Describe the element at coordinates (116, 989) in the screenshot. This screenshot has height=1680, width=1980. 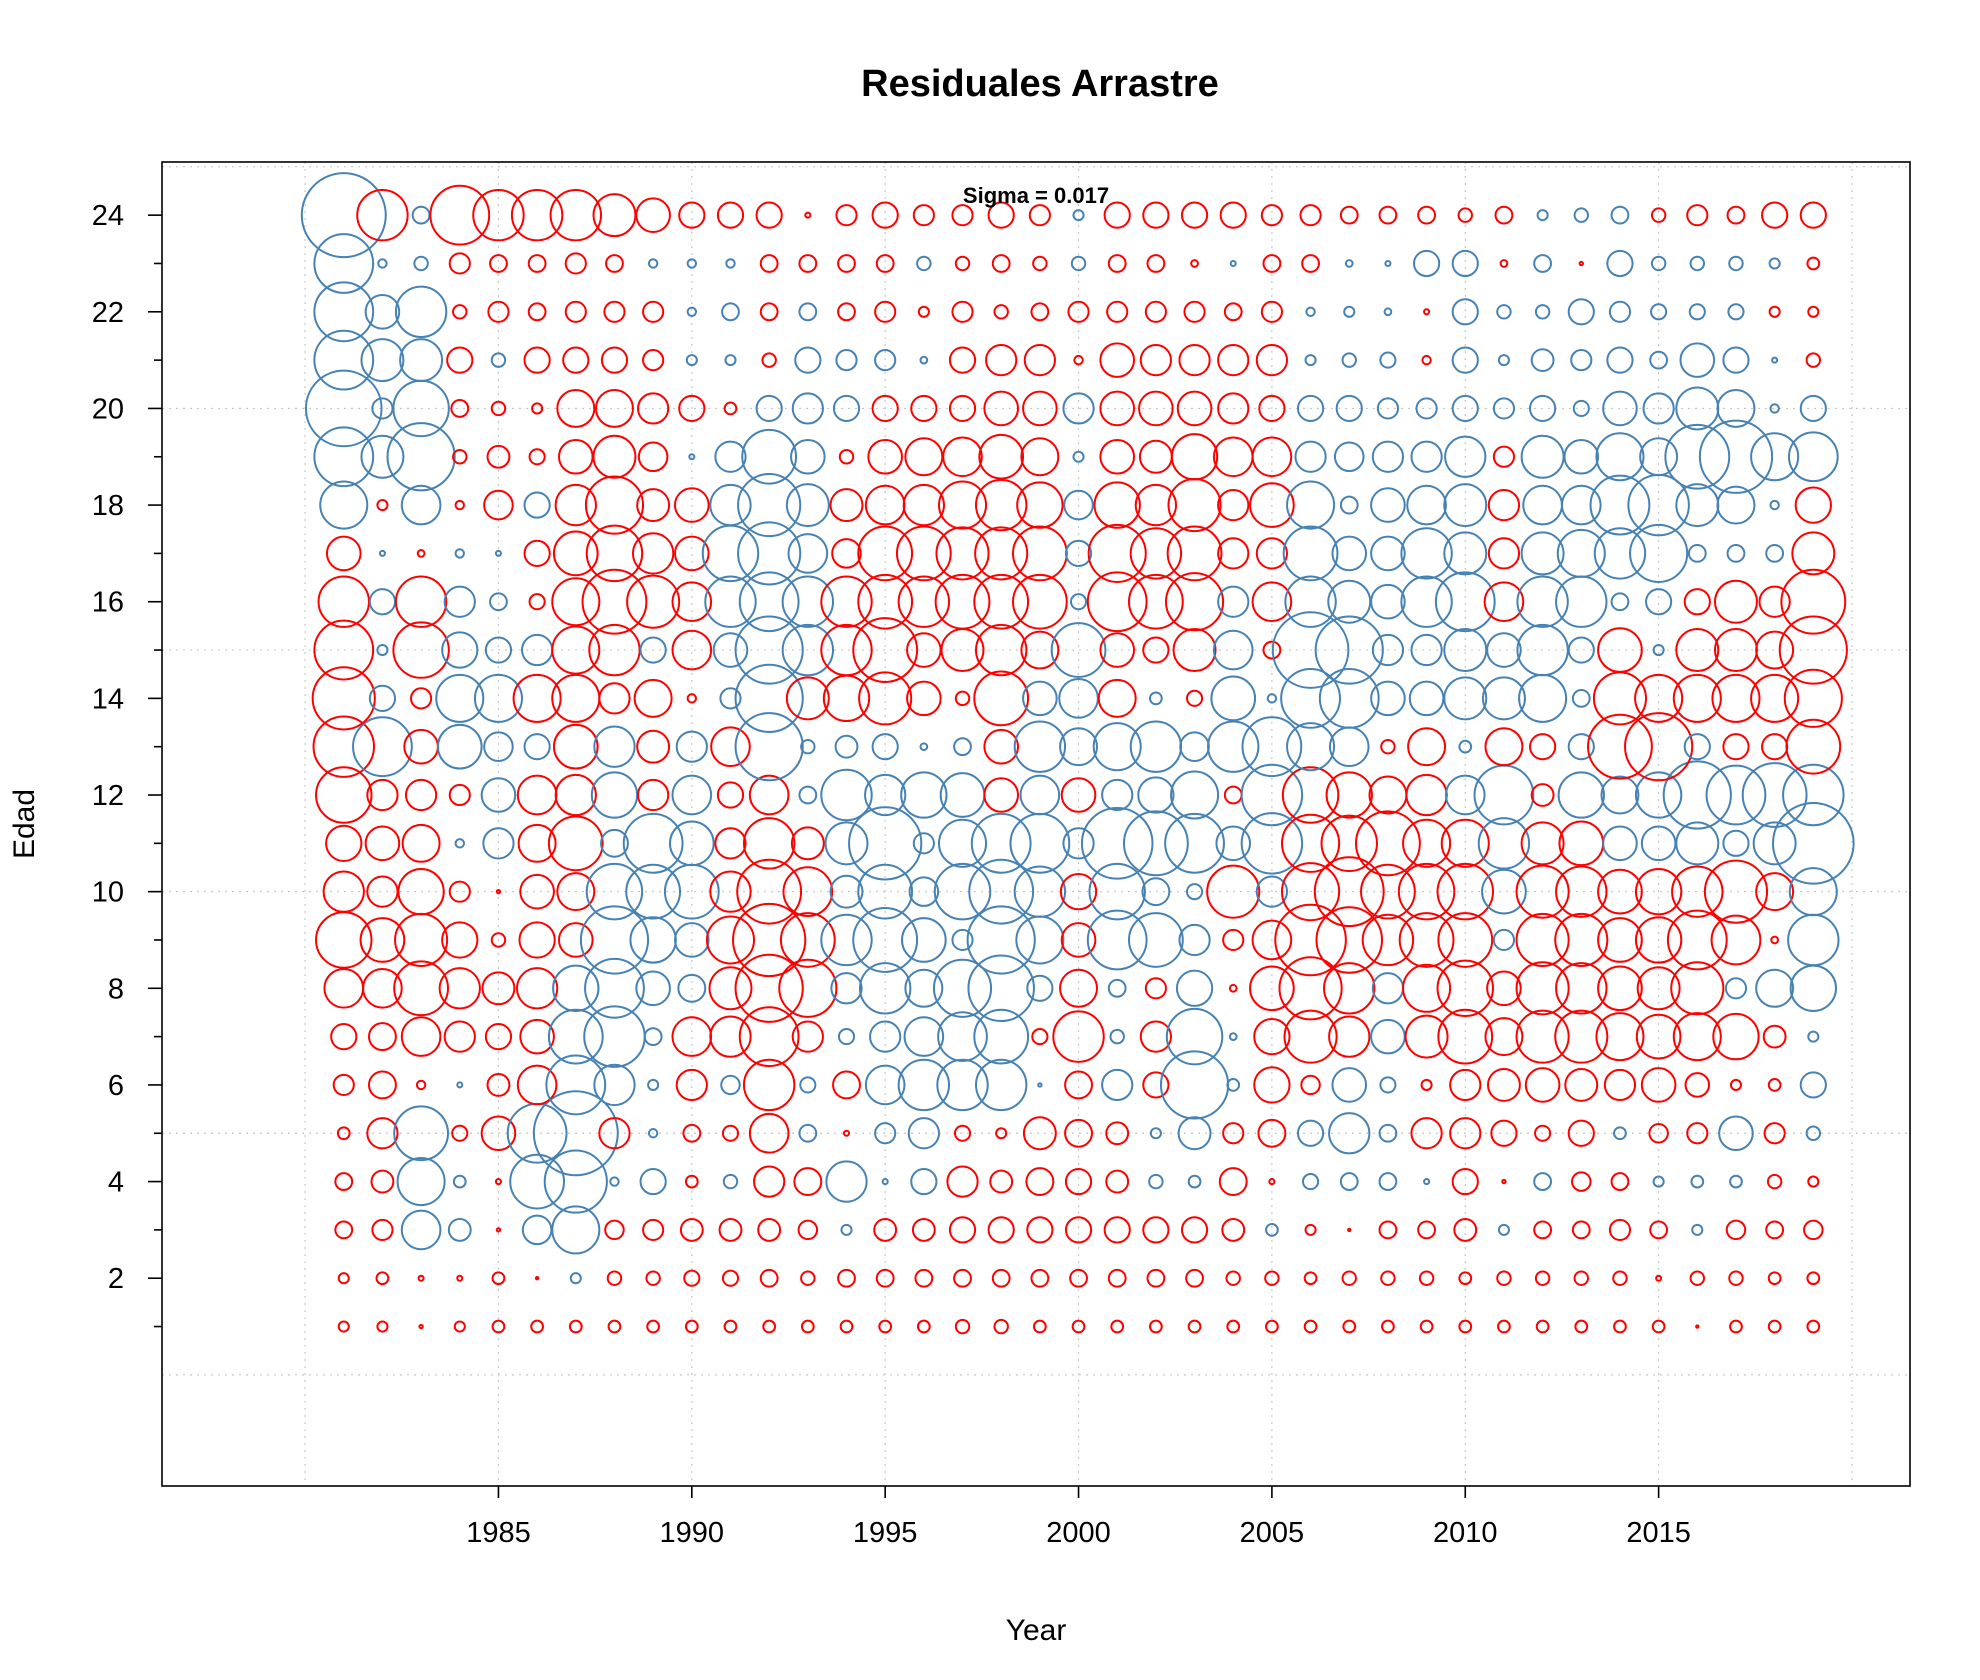
I see `y-tick-label: 8` at that location.